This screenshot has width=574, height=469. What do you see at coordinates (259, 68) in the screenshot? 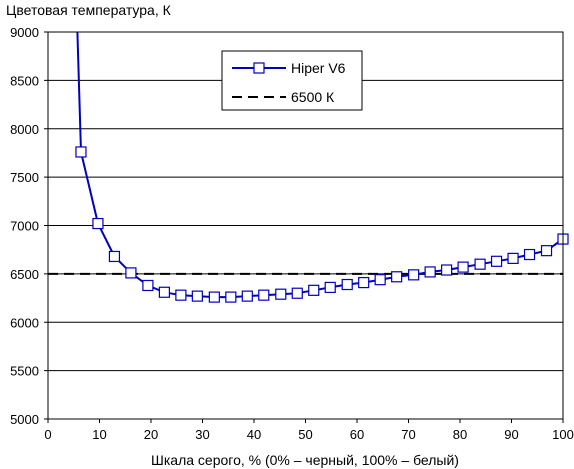
I see `legend-marker-hiper` at bounding box center [259, 68].